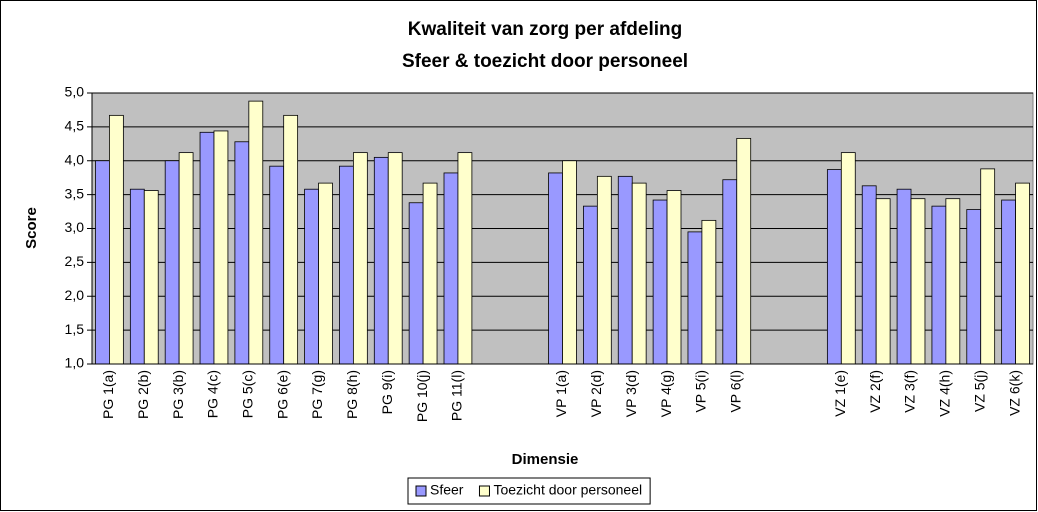 The image size is (1038, 512). Describe the element at coordinates (447, 490) in the screenshot. I see `legend-label: Sfeer` at that location.